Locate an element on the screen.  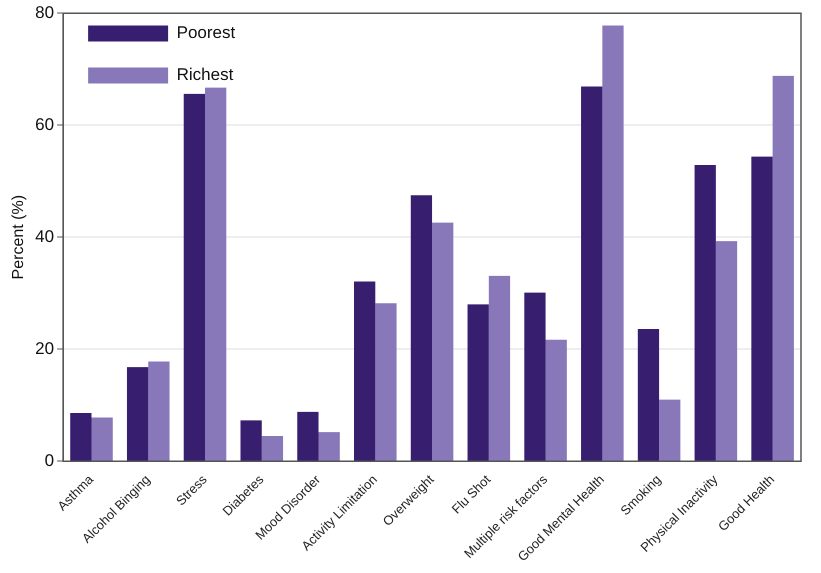
y-tick-label: 20 is located at coordinates (44, 348).